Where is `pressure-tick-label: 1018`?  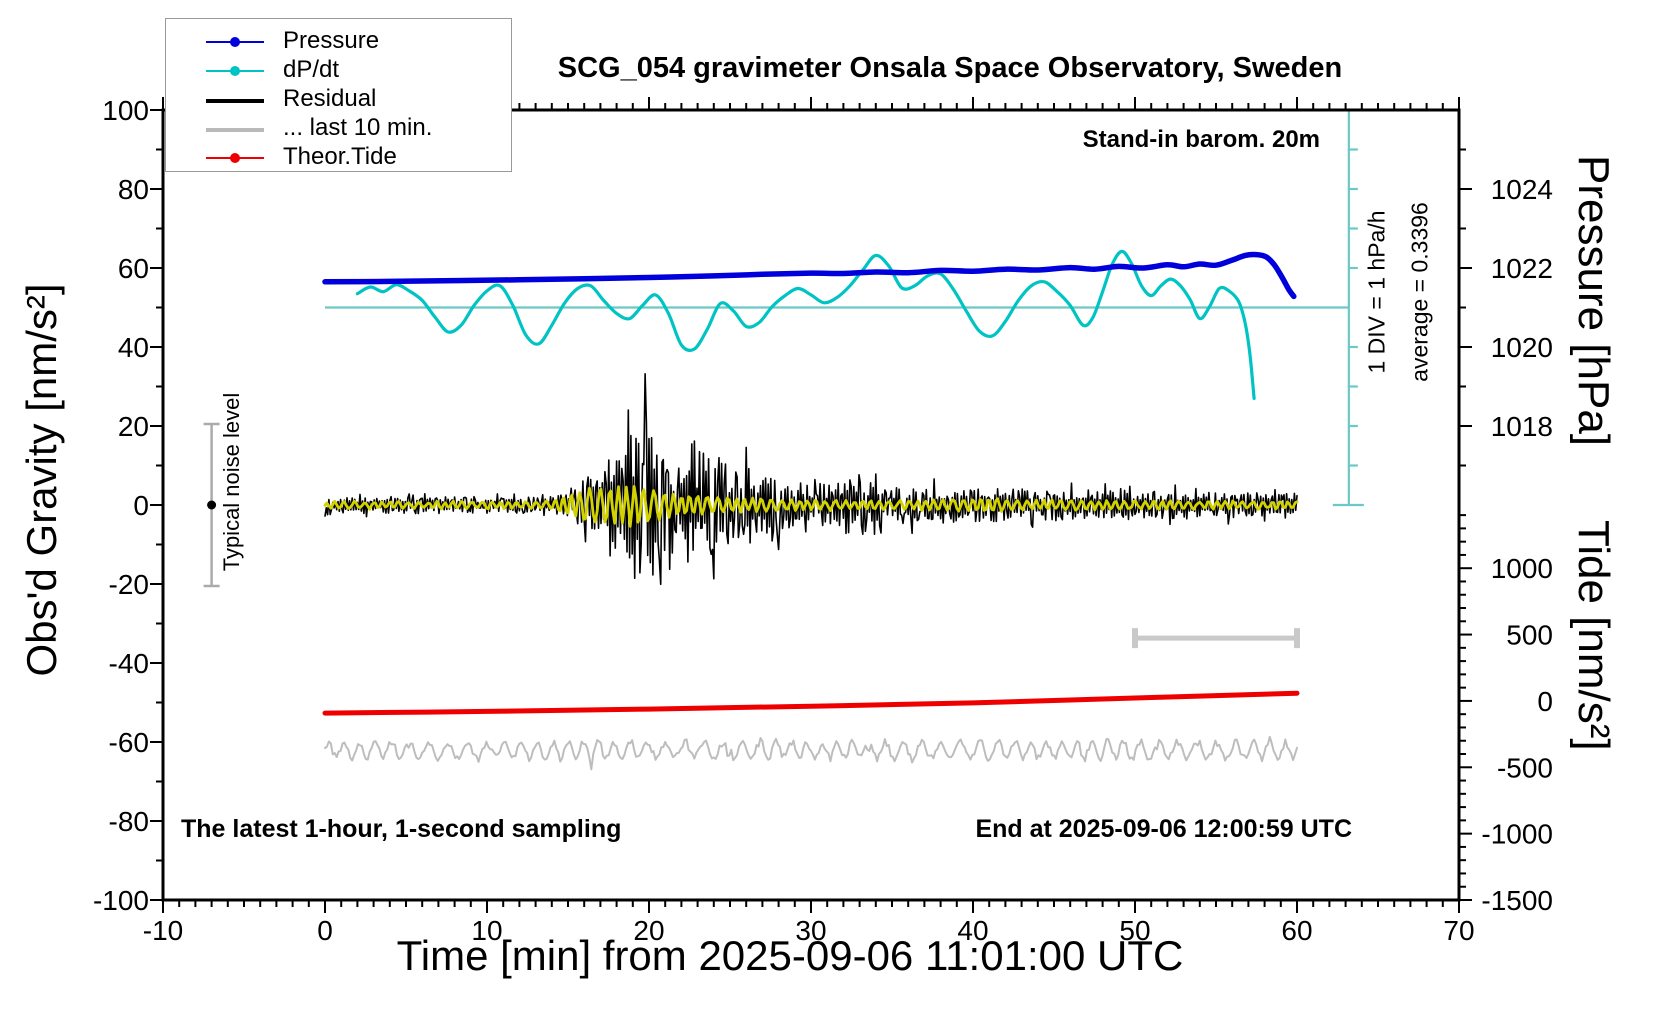
pressure-tick-label: 1018 is located at coordinates (1522, 426).